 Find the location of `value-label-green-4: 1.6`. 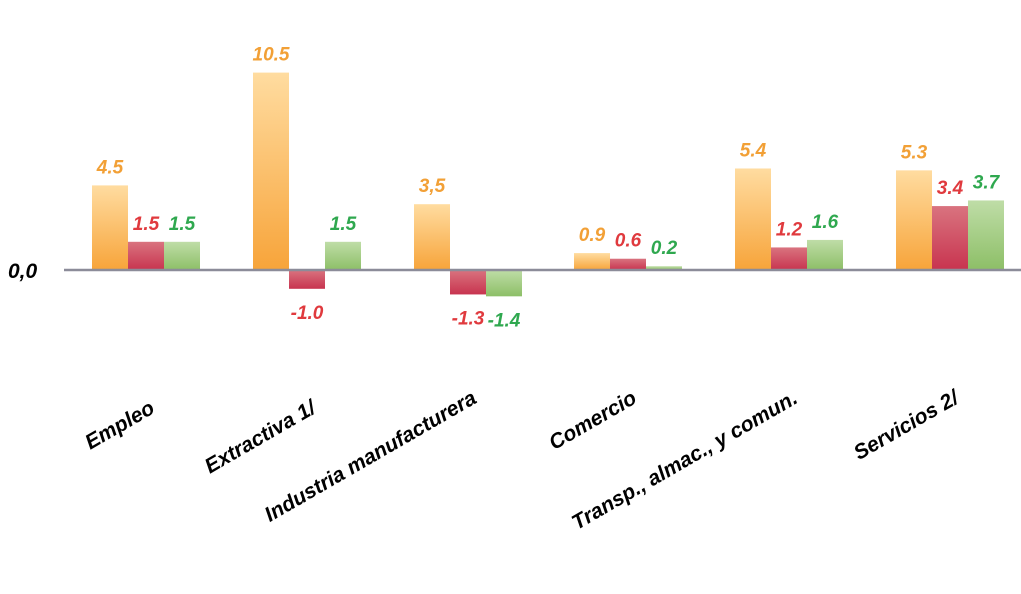

value-label-green-4: 1.6 is located at coordinates (825, 222).